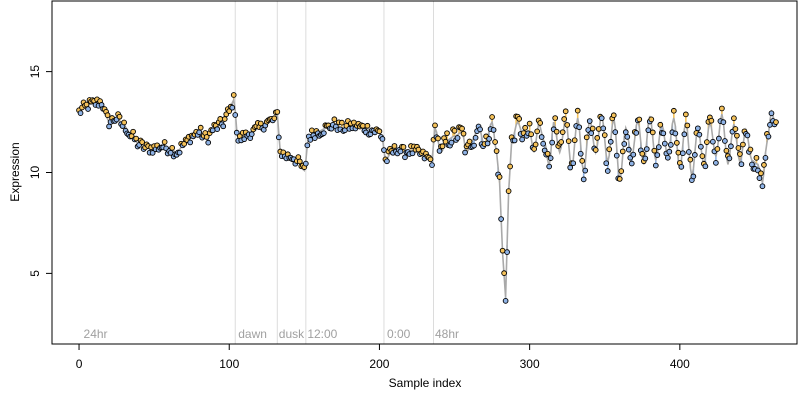 The image size is (800, 400). What do you see at coordinates (379, 364) in the screenshot?
I see `x-tick-label: 200` at bounding box center [379, 364].